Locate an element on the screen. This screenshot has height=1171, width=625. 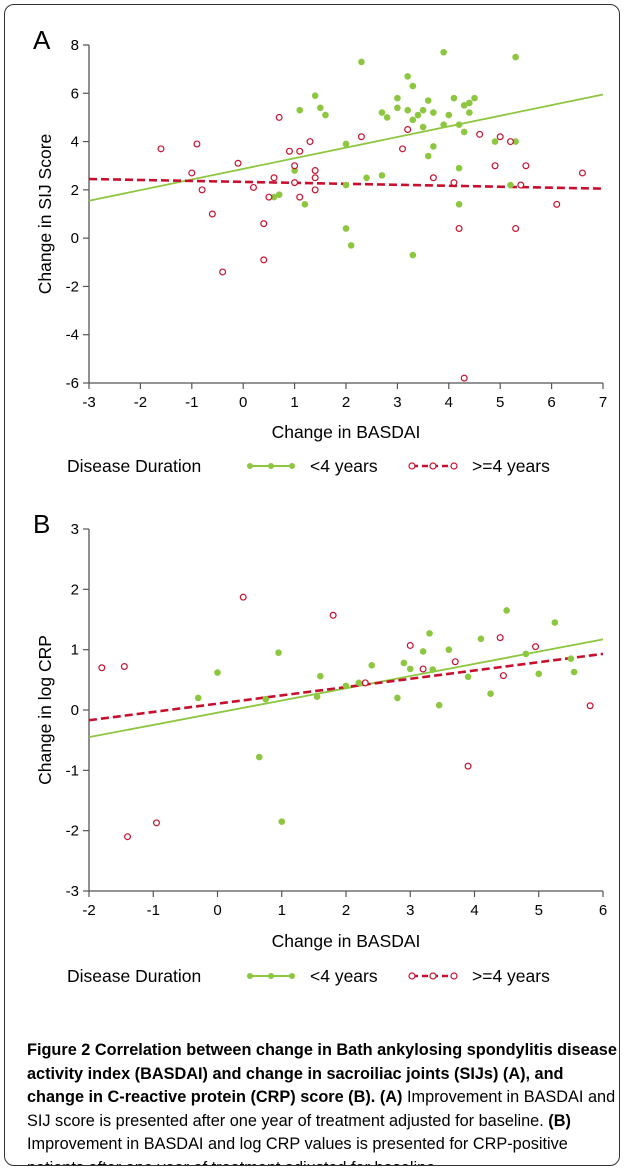
x-tick-label: 1 is located at coordinates (294, 402).